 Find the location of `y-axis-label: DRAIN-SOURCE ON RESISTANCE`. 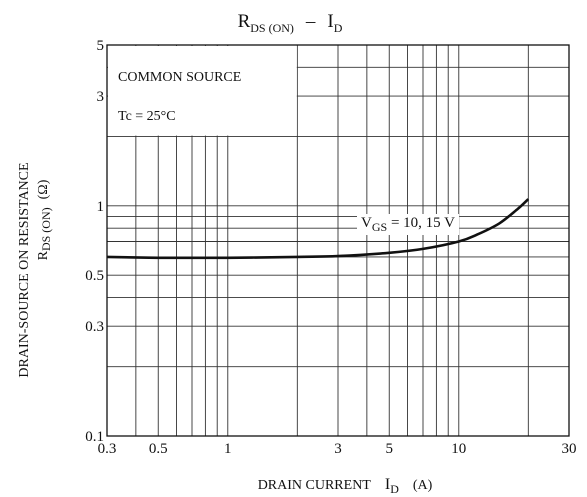

y-axis-label: DRAIN-SOURCE ON RESISTANCE is located at coordinates (24, 269).